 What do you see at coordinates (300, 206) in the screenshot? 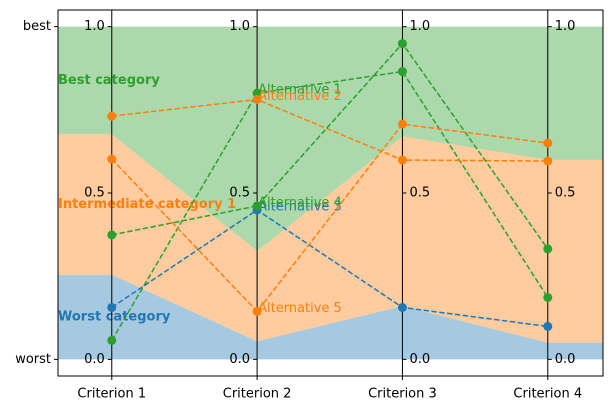
I see `alternative-label: Alternative 3` at bounding box center [300, 206].